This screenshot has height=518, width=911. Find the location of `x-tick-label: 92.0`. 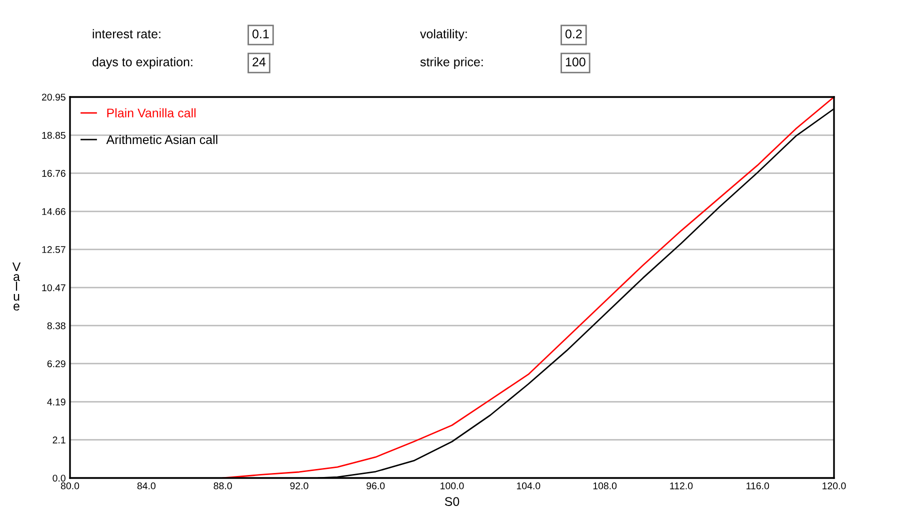

x-tick-label: 92.0 is located at coordinates (299, 486).